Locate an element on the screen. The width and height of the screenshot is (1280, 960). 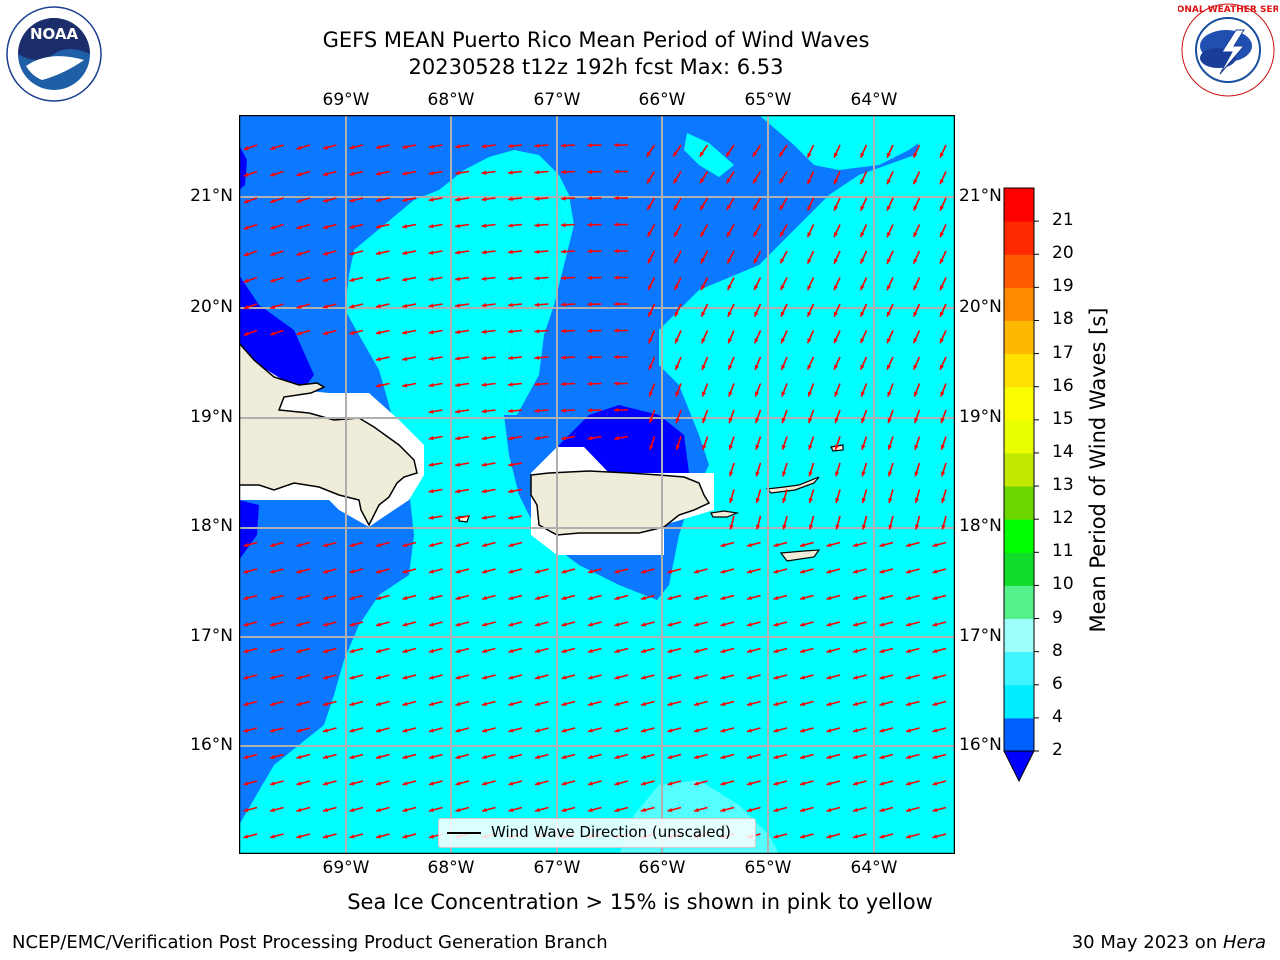
colorbar-frame is located at coordinates (1019, 469).